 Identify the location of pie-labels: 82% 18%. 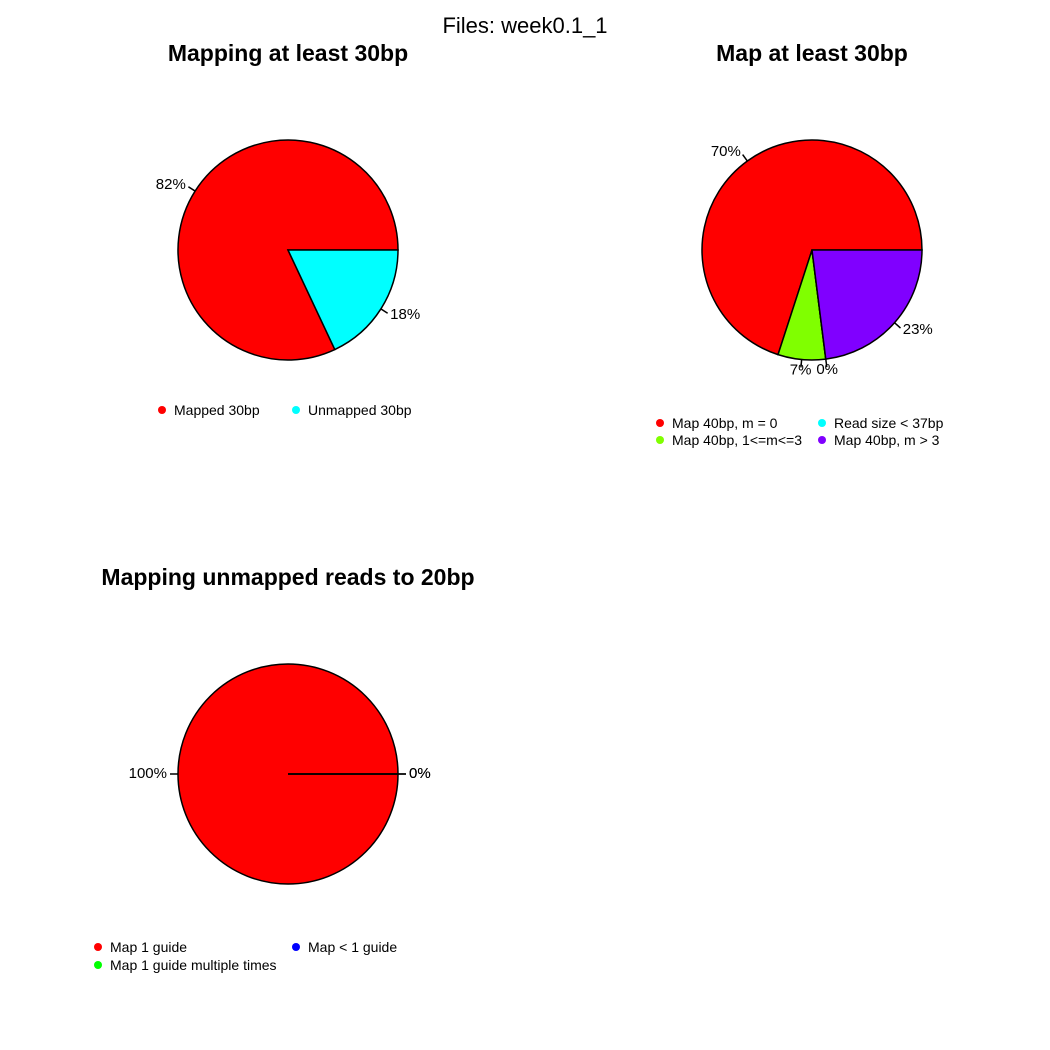
(288, 249).